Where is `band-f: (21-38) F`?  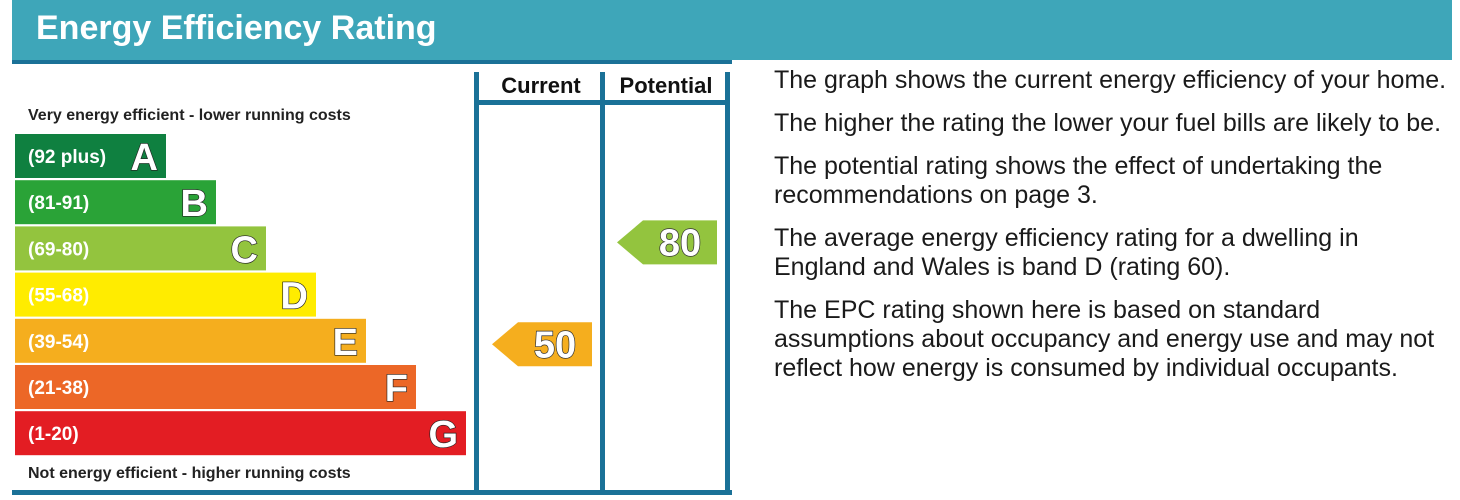
band-f: (21-38) F is located at coordinates (215, 388).